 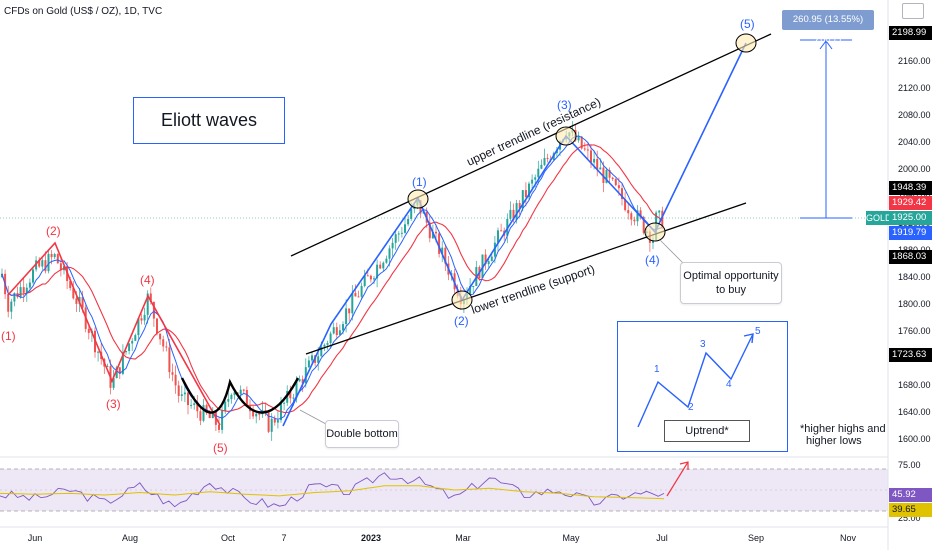 I want to click on hh-line1: *higher highs and, so click(x=843, y=429).